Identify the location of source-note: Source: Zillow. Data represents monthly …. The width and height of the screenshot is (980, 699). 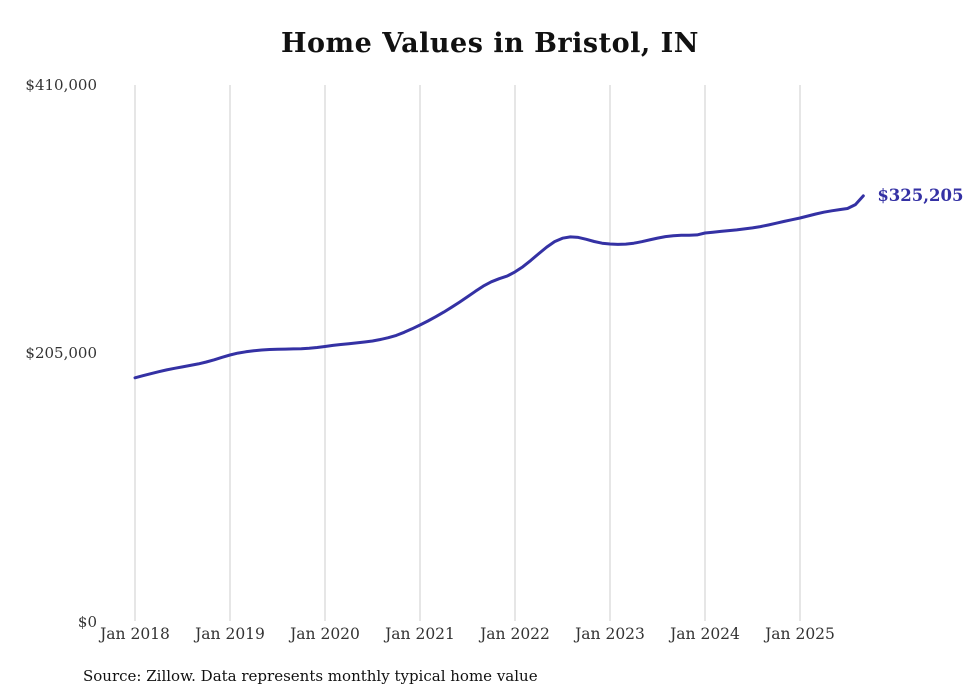
(310, 676).